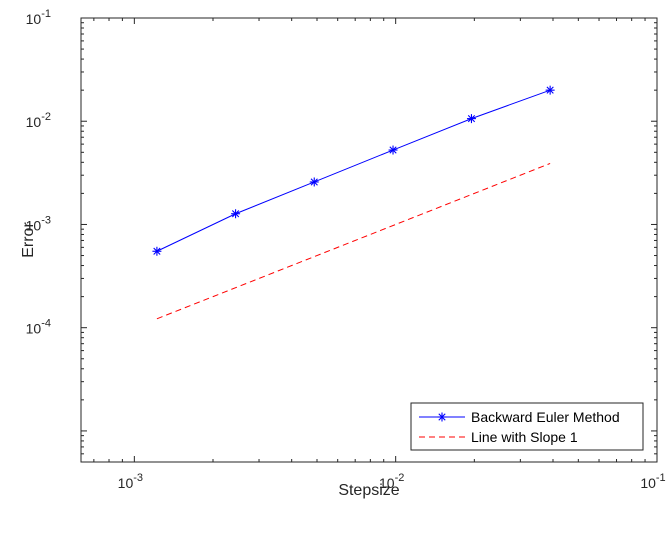  I want to click on x-tick-label: 10⁻¹, so click(652, 481).